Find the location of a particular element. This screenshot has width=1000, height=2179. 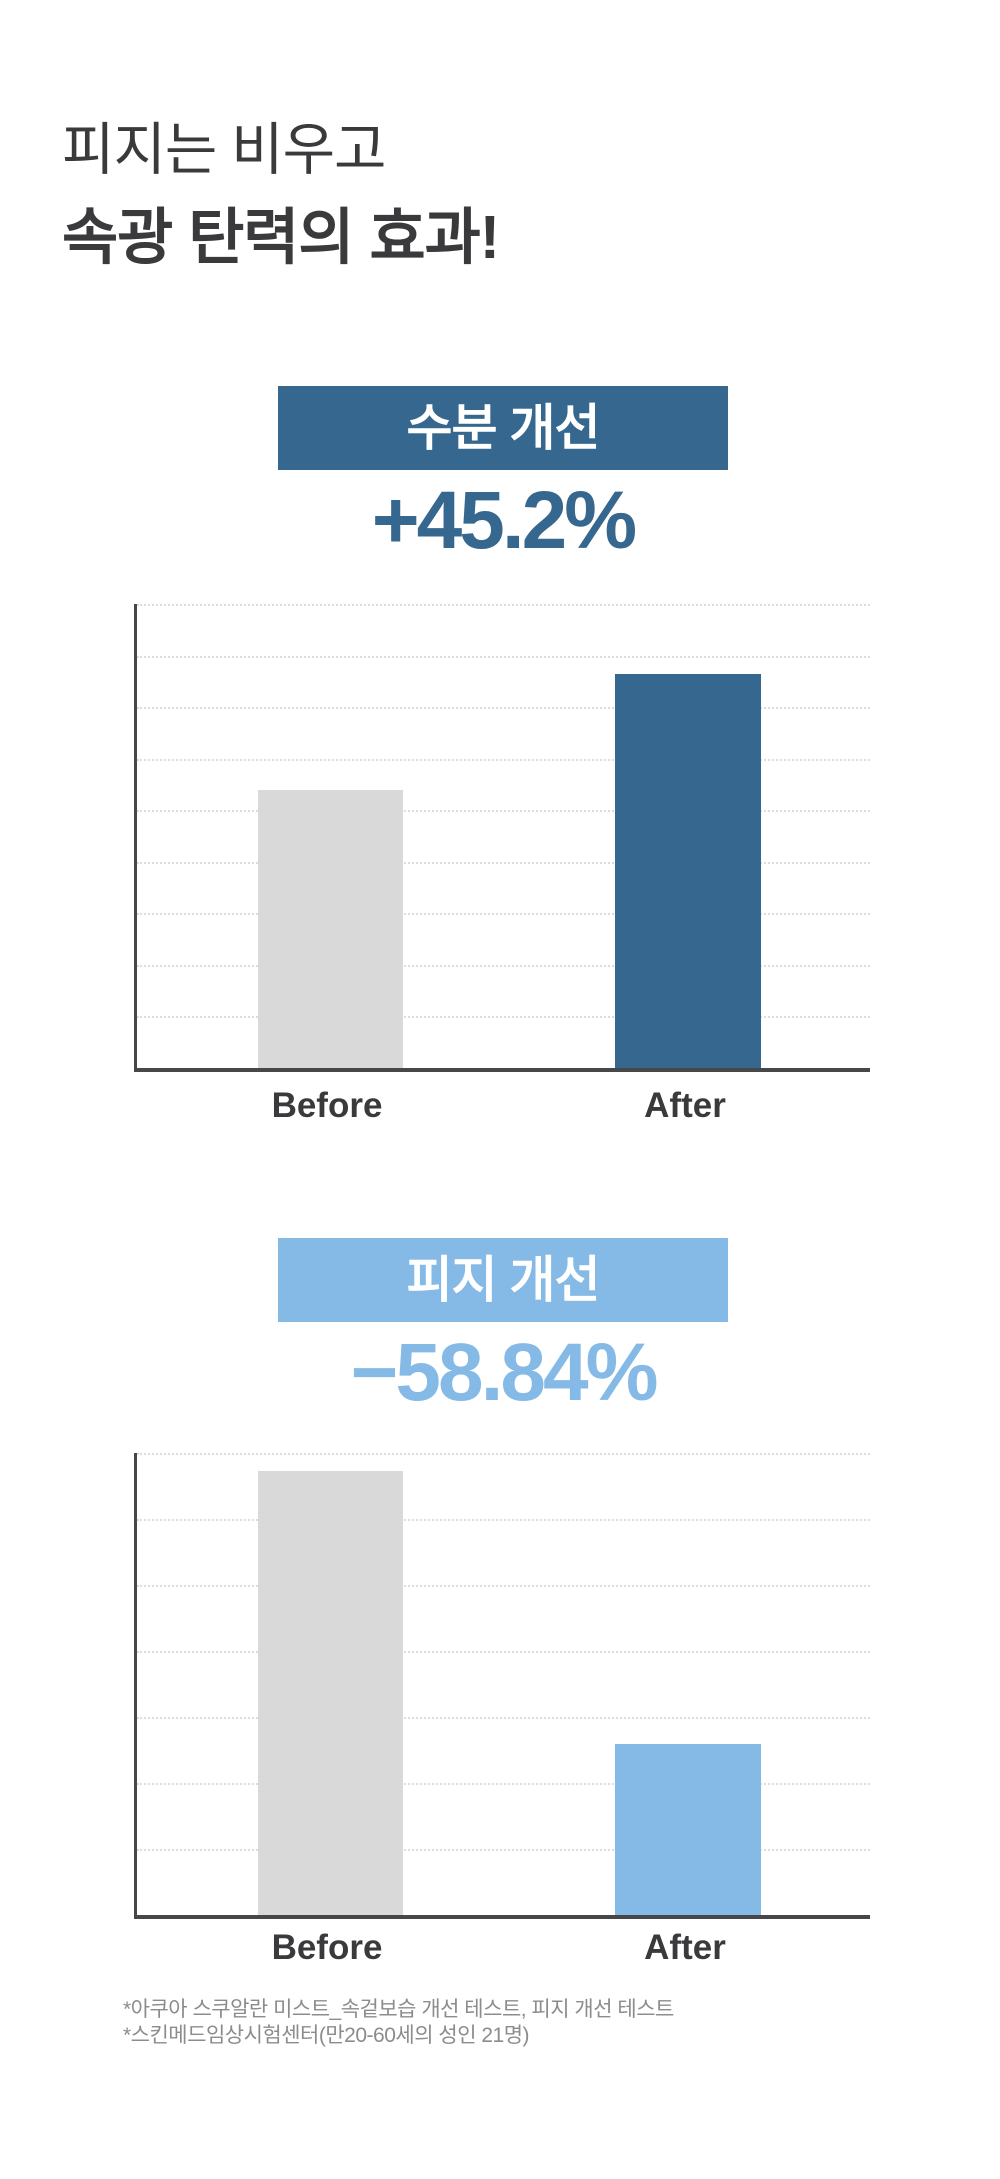

moisture-label-after: After is located at coordinates (685, 1105).